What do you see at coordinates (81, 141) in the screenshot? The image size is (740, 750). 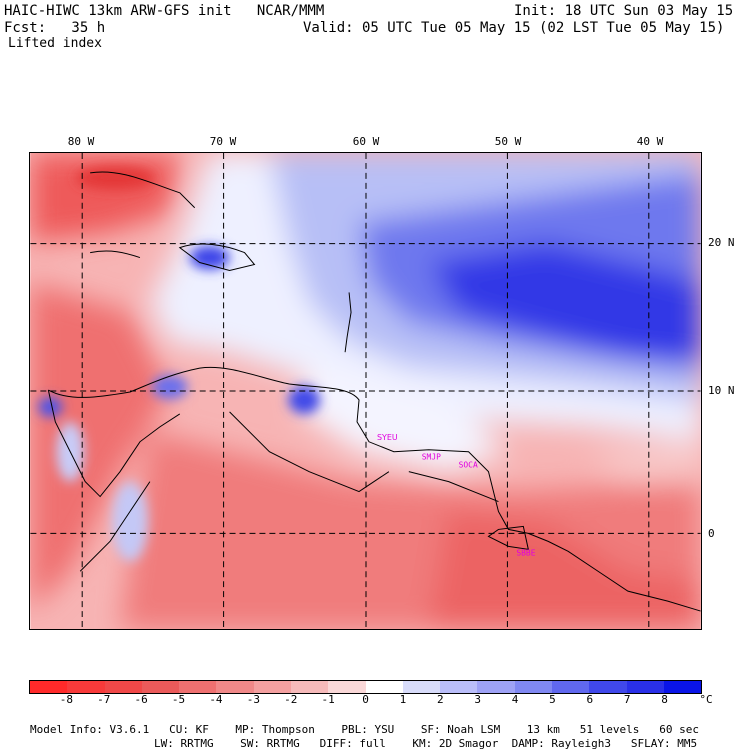 I see `lon-label-80w: 80 W` at bounding box center [81, 141].